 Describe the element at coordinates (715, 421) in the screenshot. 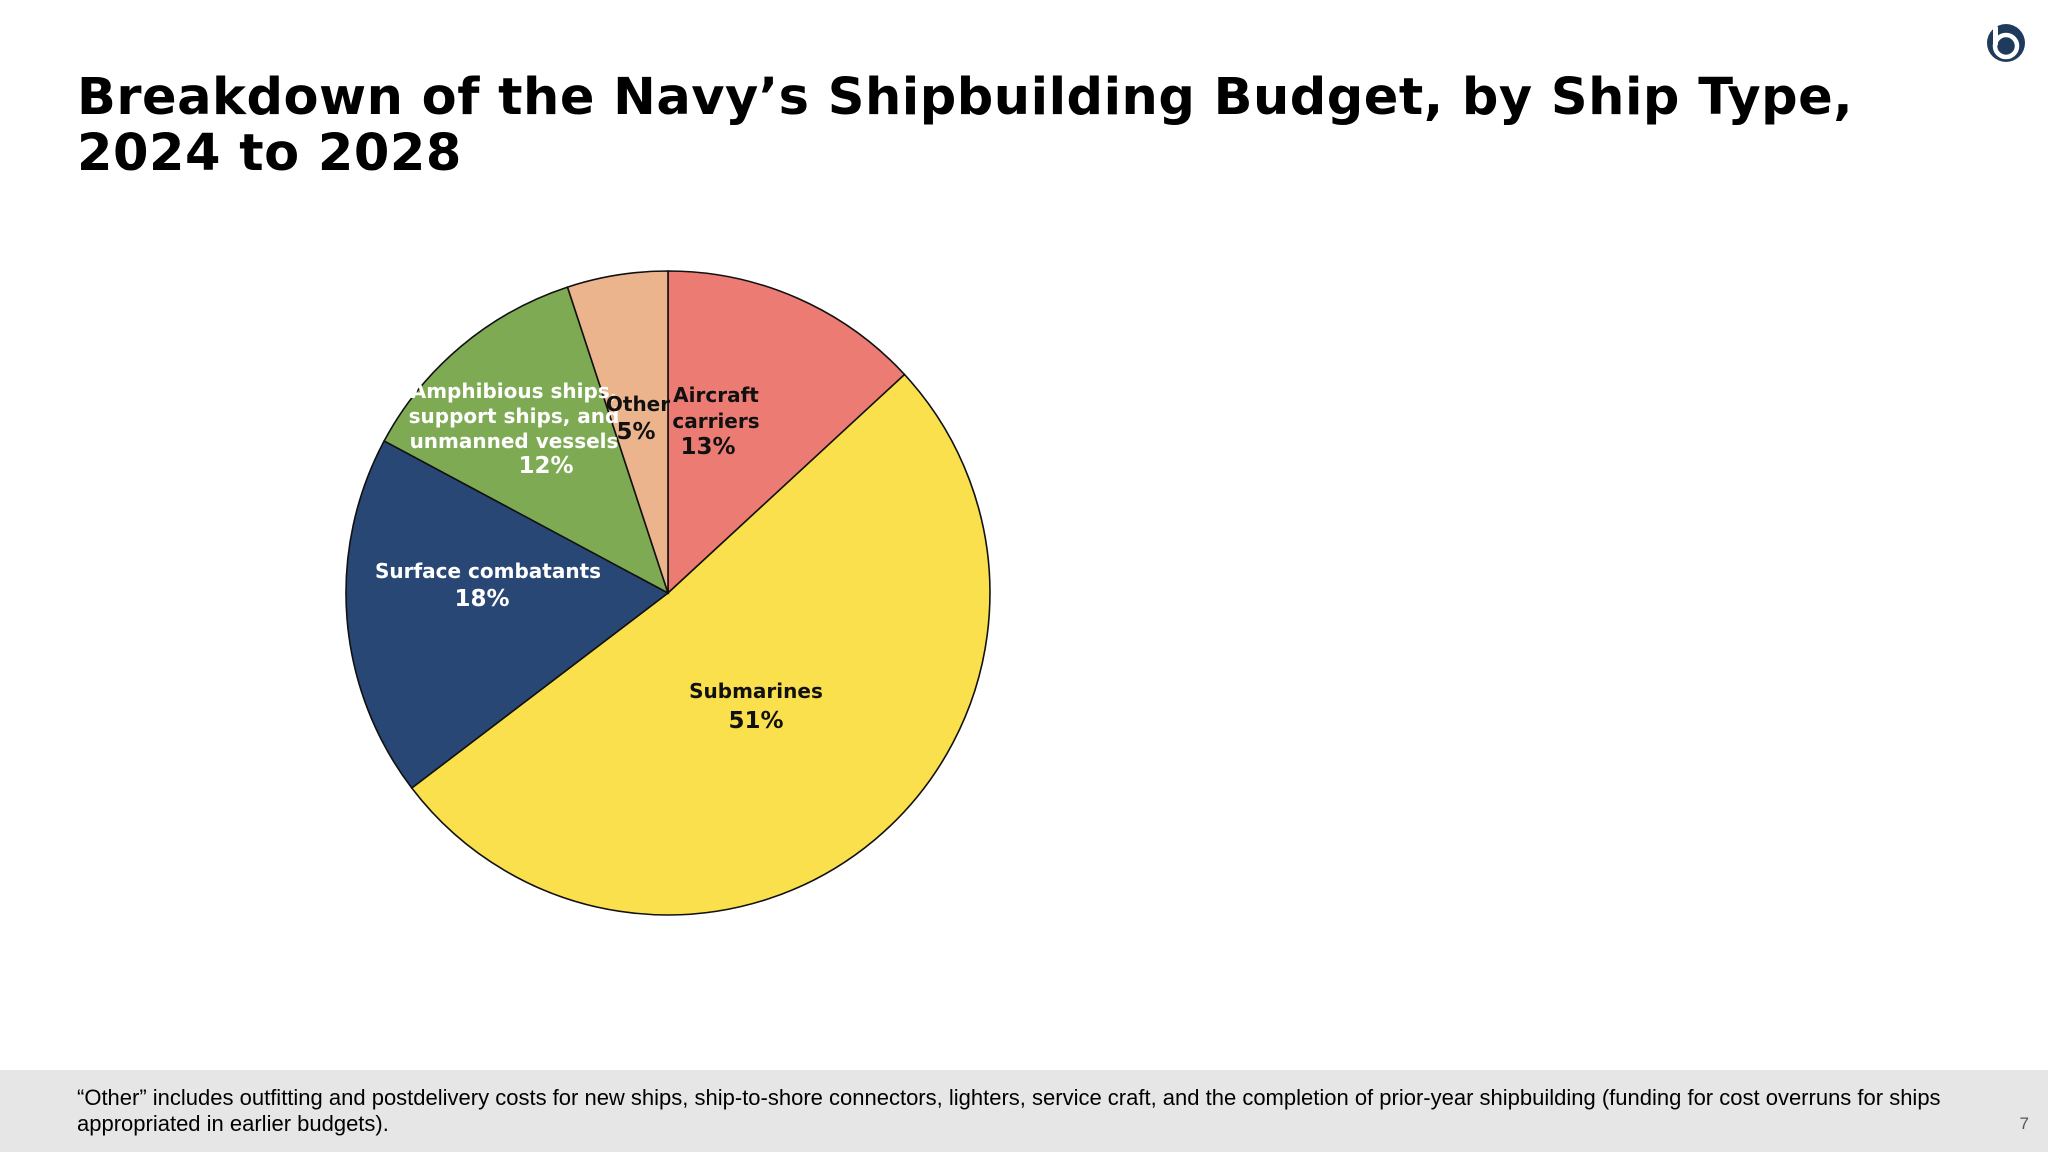

I see `slice-label-line: carriers` at that location.